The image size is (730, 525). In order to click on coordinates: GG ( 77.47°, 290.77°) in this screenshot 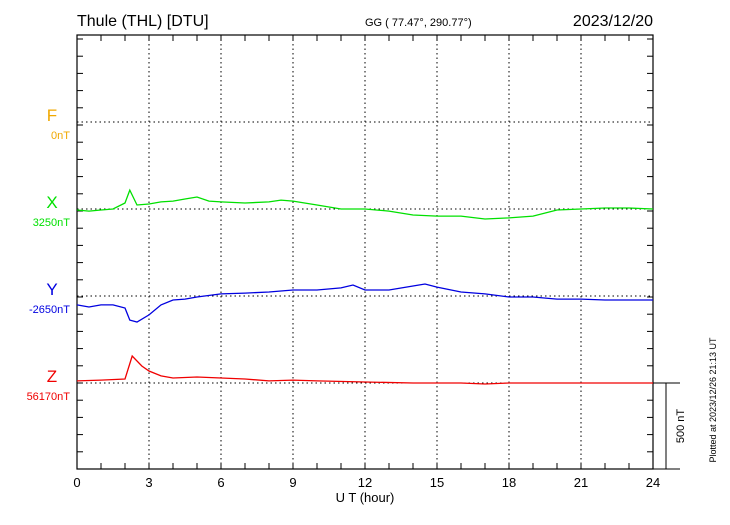, I will do `click(418, 23)`.